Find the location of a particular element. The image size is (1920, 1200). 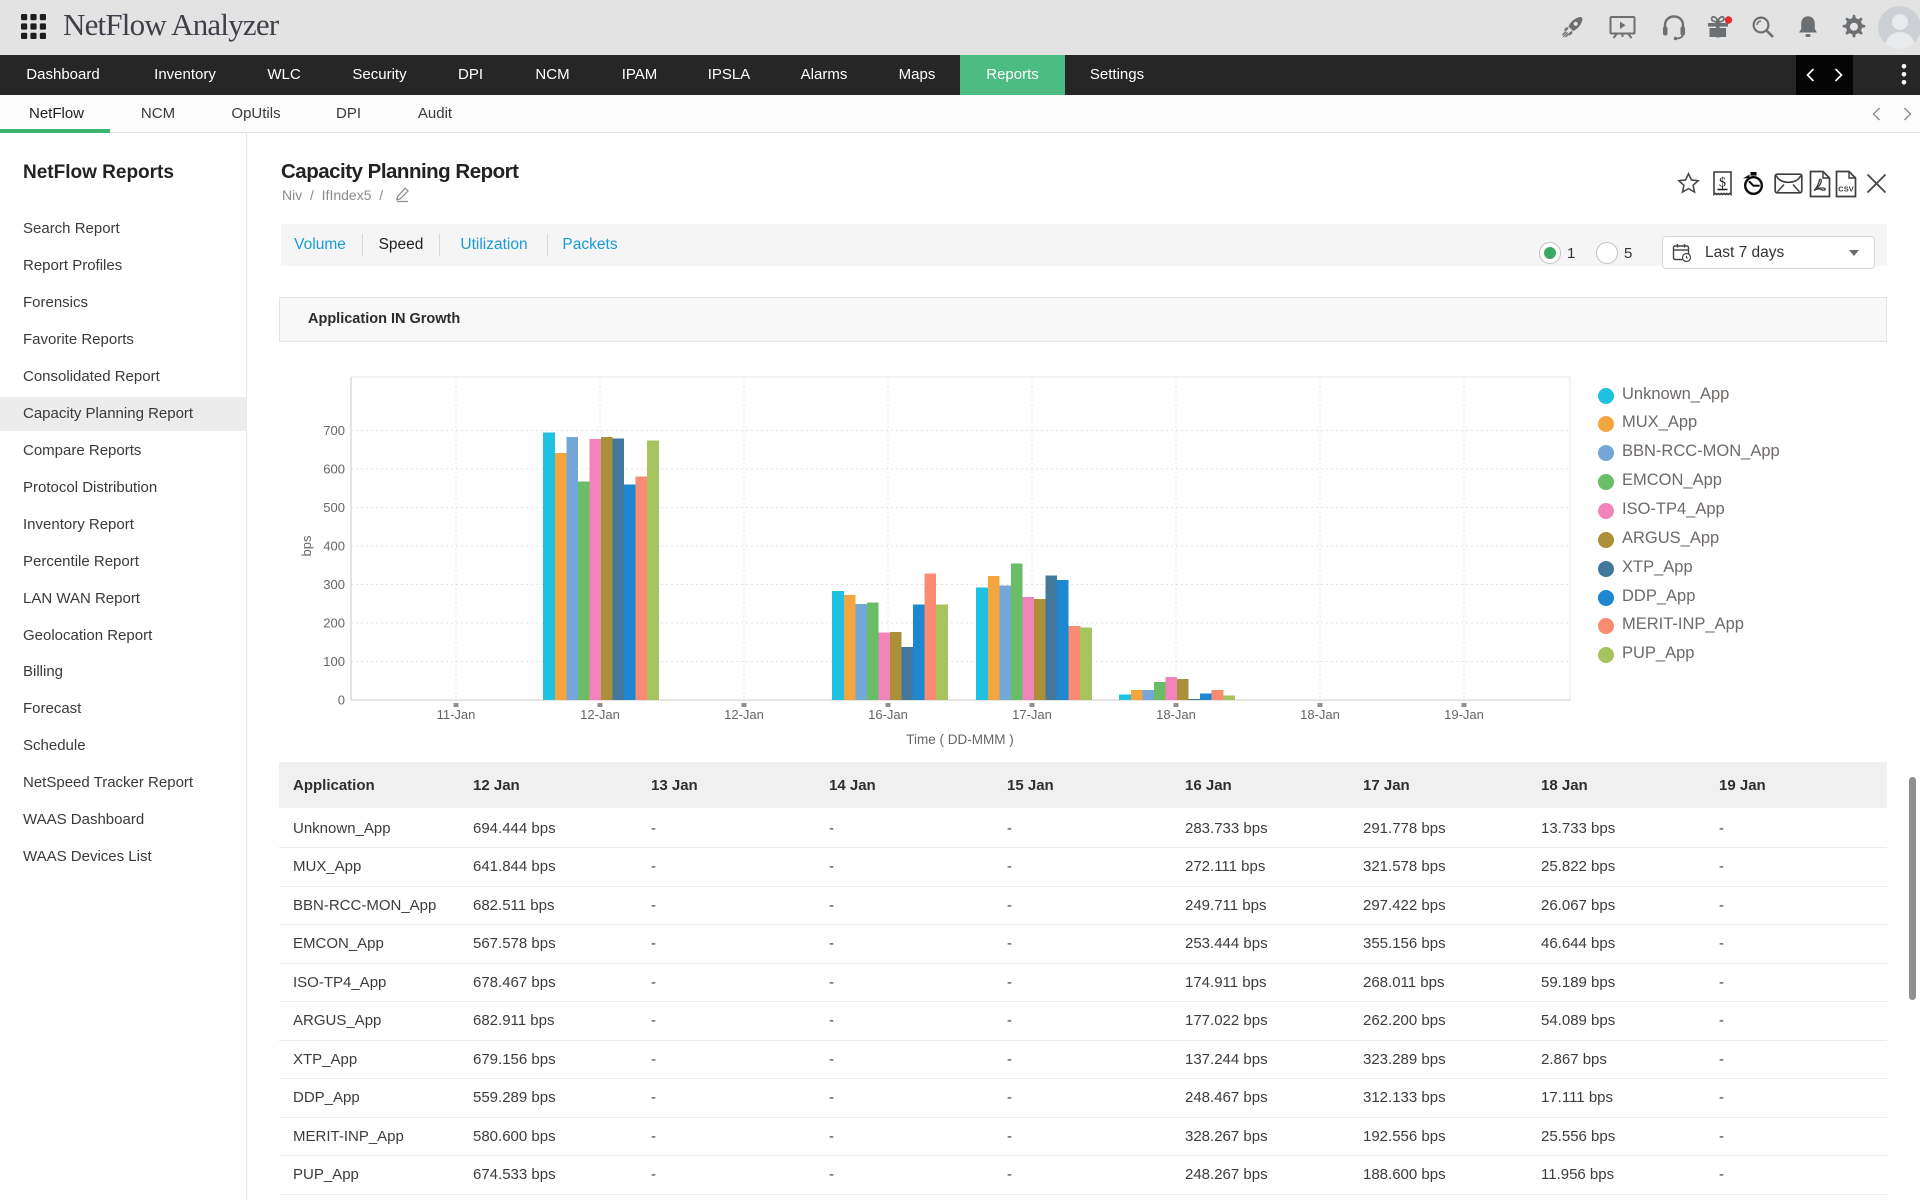

svg-text: 16-Jan is located at coordinates (888, 714).